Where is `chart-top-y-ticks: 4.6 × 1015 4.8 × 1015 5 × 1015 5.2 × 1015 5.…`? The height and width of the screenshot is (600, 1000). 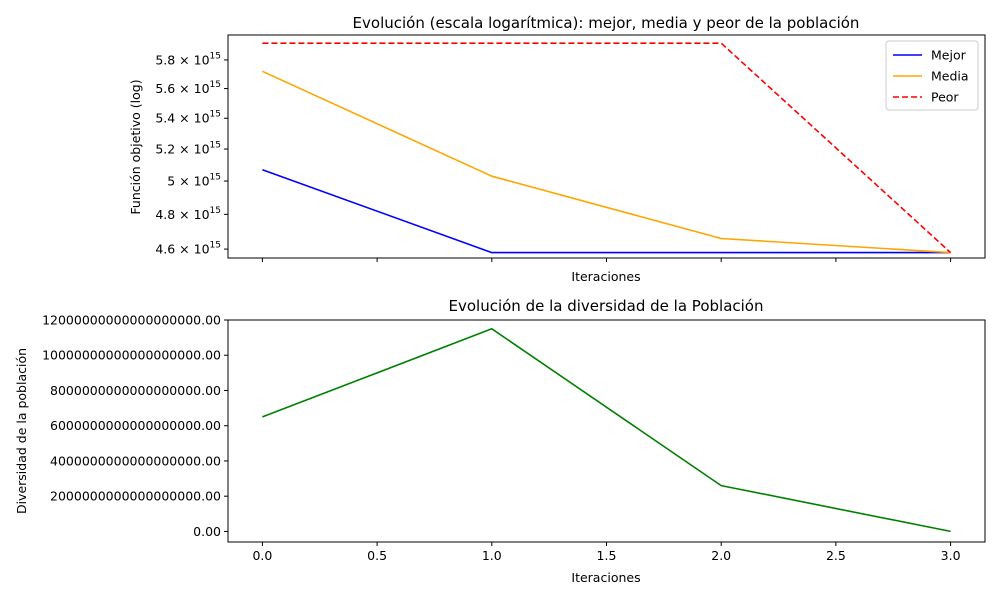
chart-top-y-ticks: 4.6 × 1015 4.8 × 1015 5 × 1015 5.2 × 1015 5.… is located at coordinates (191, 154).